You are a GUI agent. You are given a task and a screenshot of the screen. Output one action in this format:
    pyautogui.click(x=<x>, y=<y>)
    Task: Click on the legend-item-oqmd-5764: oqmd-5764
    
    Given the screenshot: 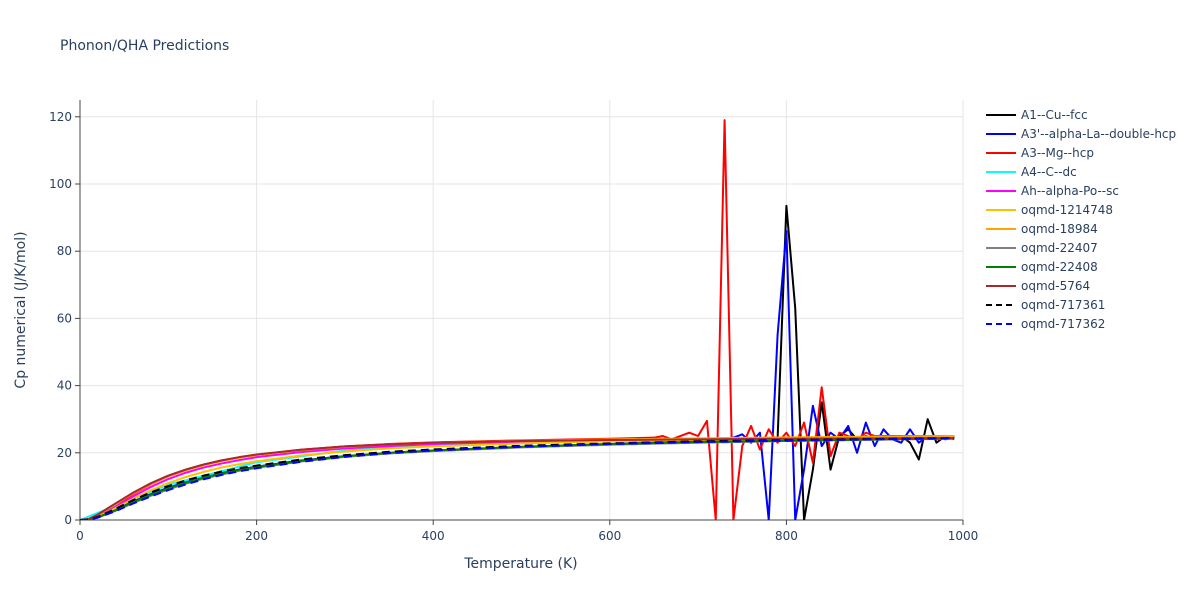 What is the action you would take?
    pyautogui.click(x=1038, y=286)
    